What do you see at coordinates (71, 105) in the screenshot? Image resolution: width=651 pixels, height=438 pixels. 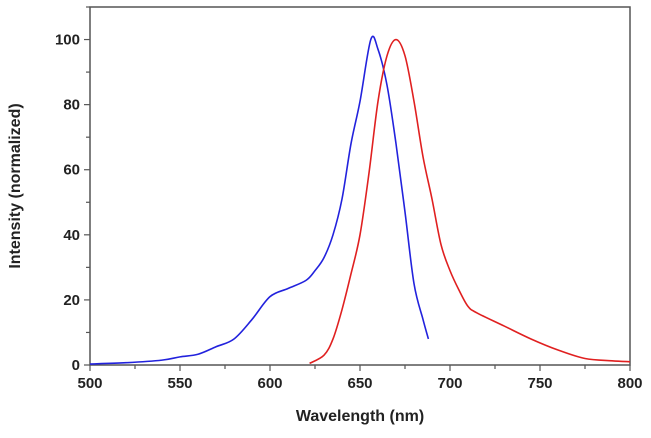 I see `y-tick-label: 80` at bounding box center [71, 105].